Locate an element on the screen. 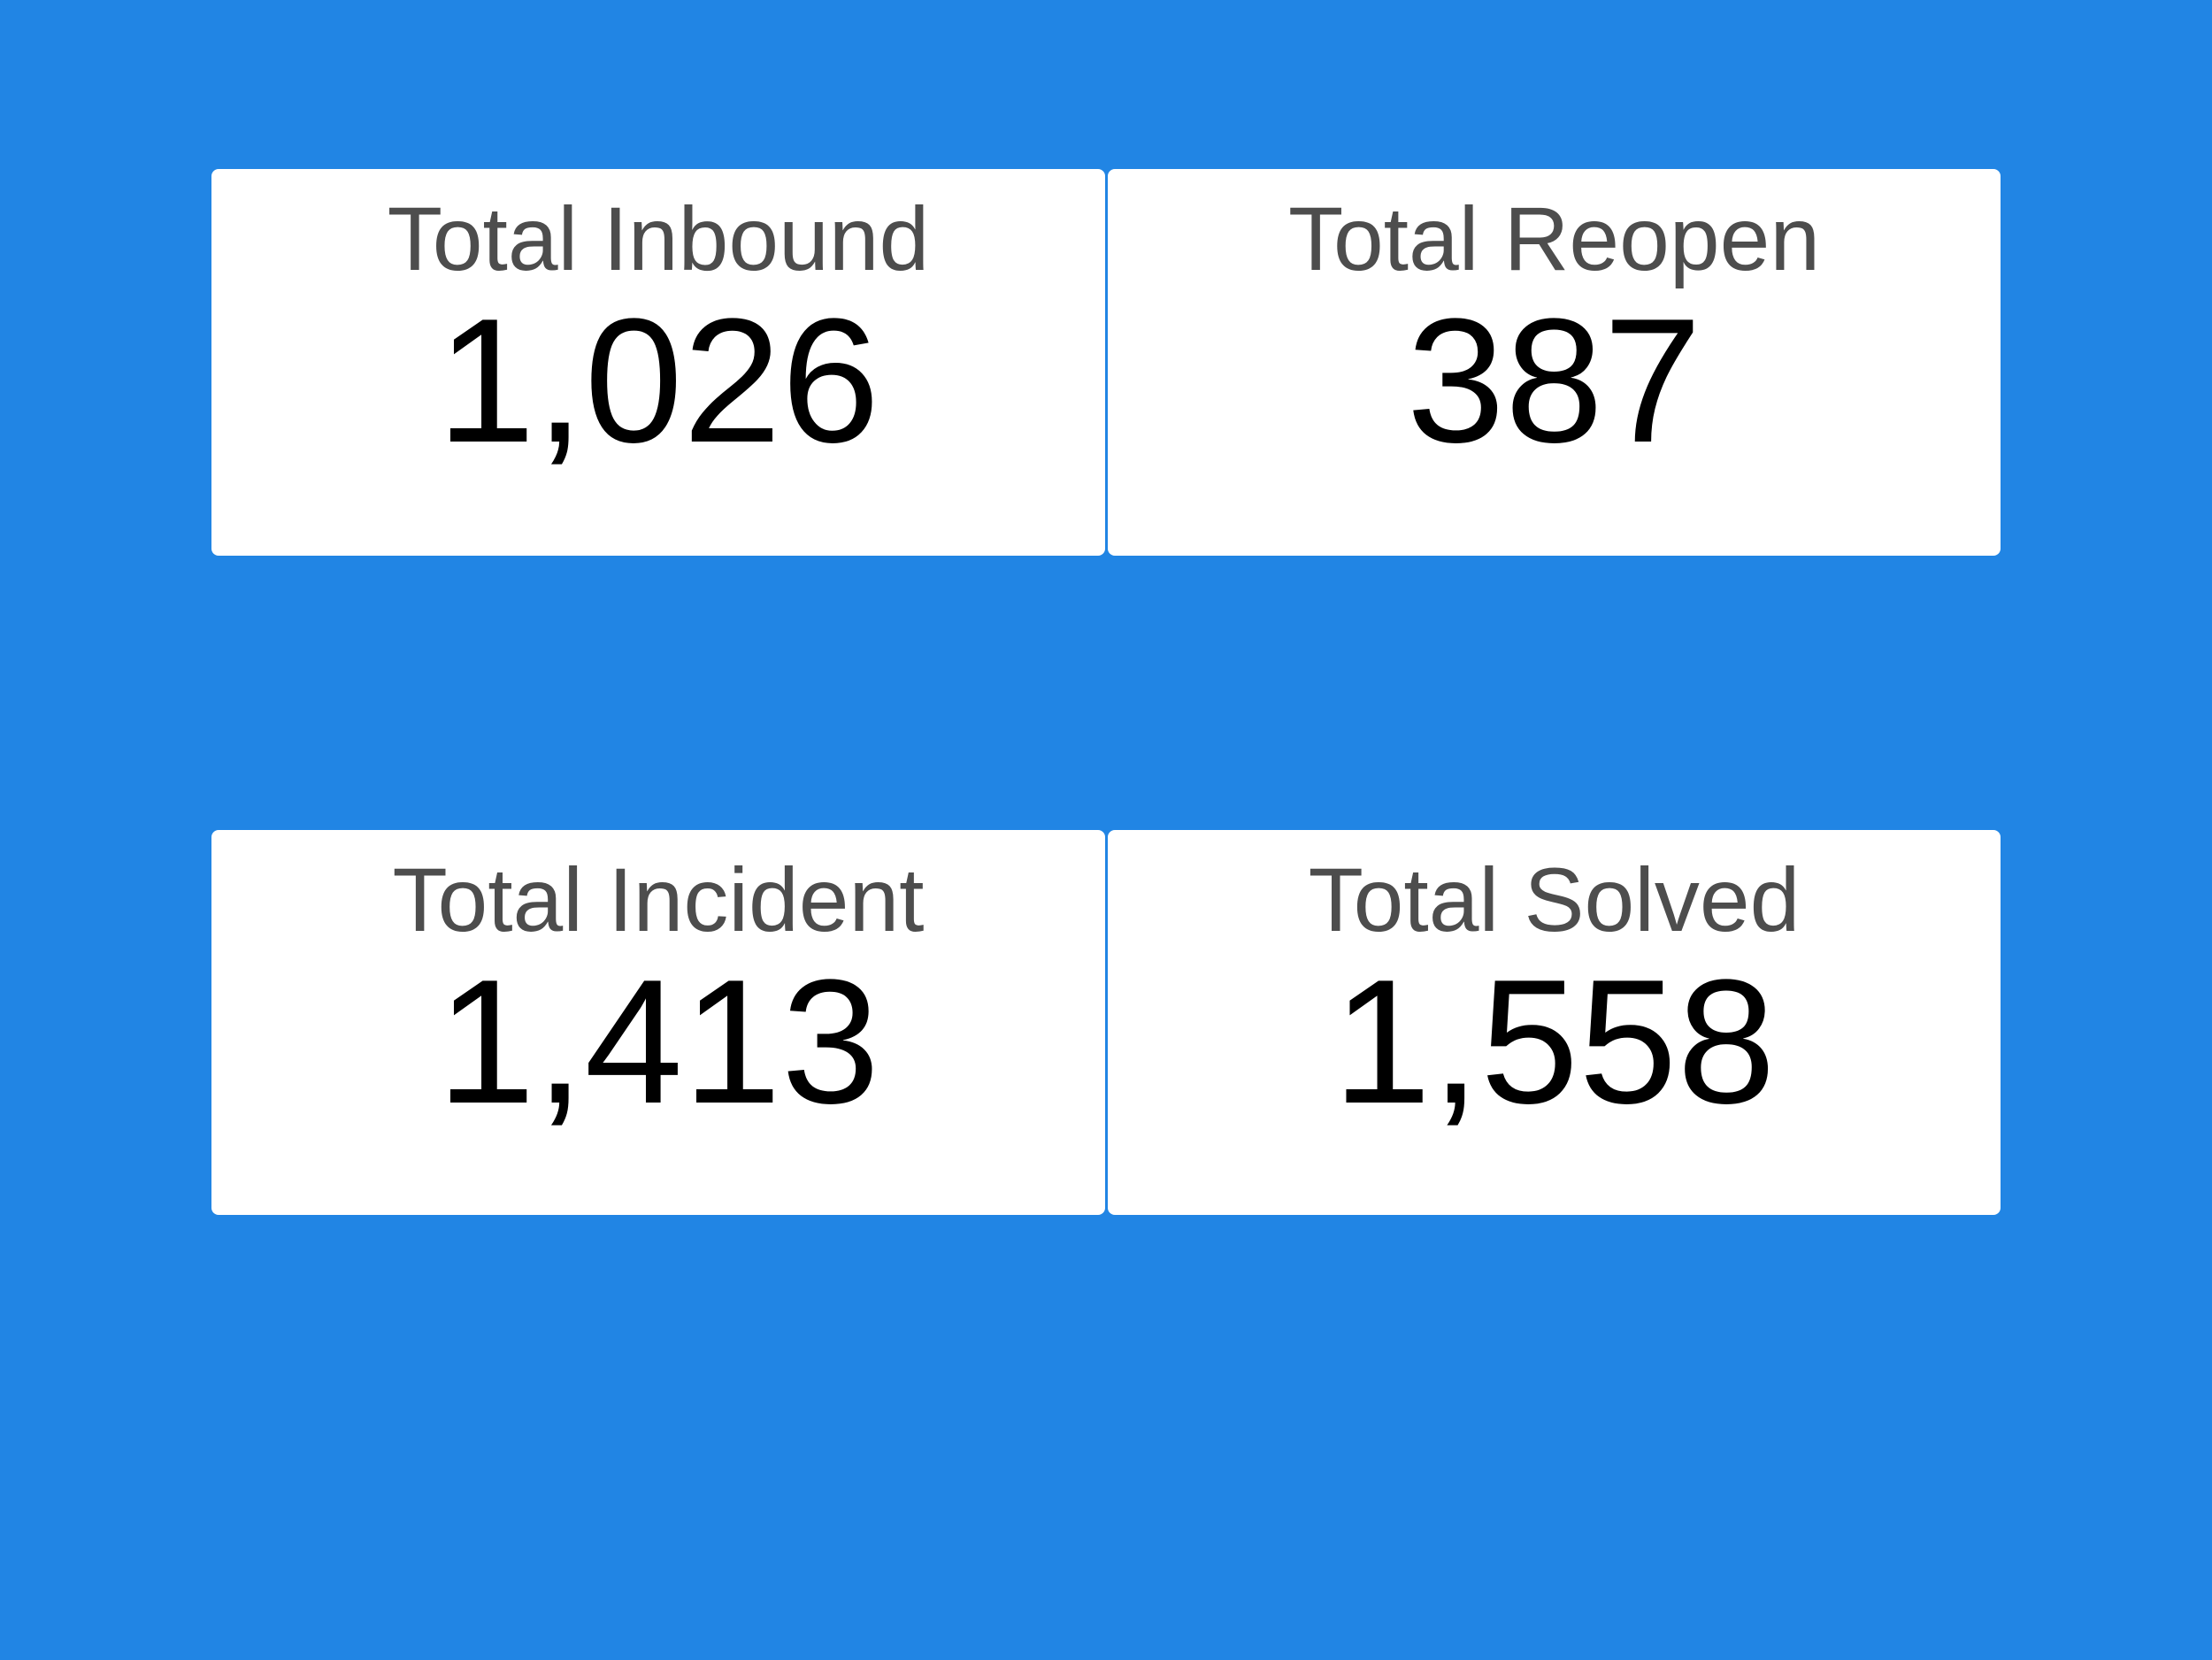 The height and width of the screenshot is (1660, 2212). scorecard-label: Total Incident is located at coordinates (658, 899).